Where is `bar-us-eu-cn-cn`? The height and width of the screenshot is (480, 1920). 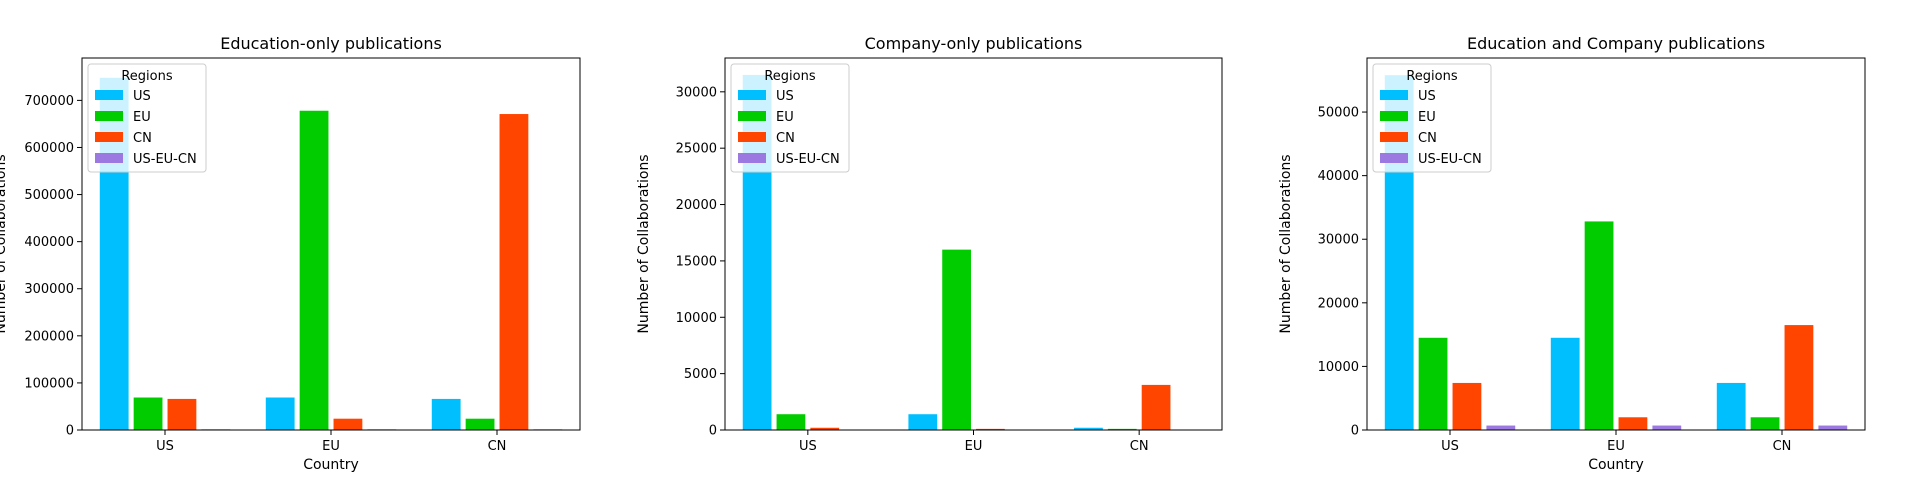 bar-us-eu-cn-cn is located at coordinates (1833, 427).